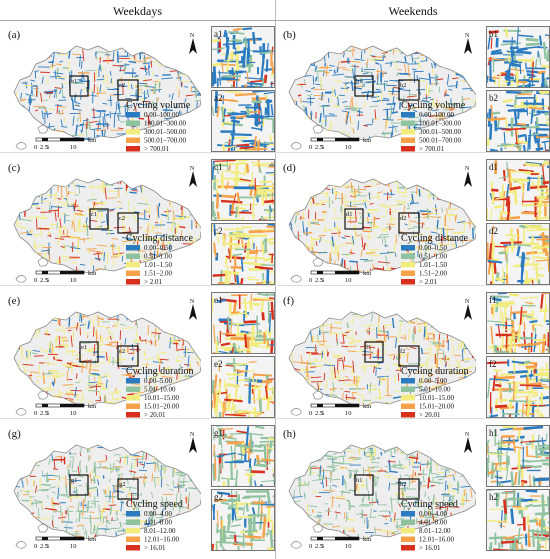 The image size is (550, 559). What do you see at coordinates (518, 254) in the screenshot?
I see `inset-map-d2: d2` at bounding box center [518, 254].